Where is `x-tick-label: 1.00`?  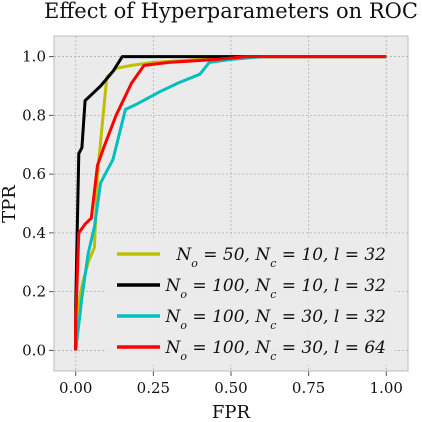 x-tick-label: 1.00 is located at coordinates (386, 388).